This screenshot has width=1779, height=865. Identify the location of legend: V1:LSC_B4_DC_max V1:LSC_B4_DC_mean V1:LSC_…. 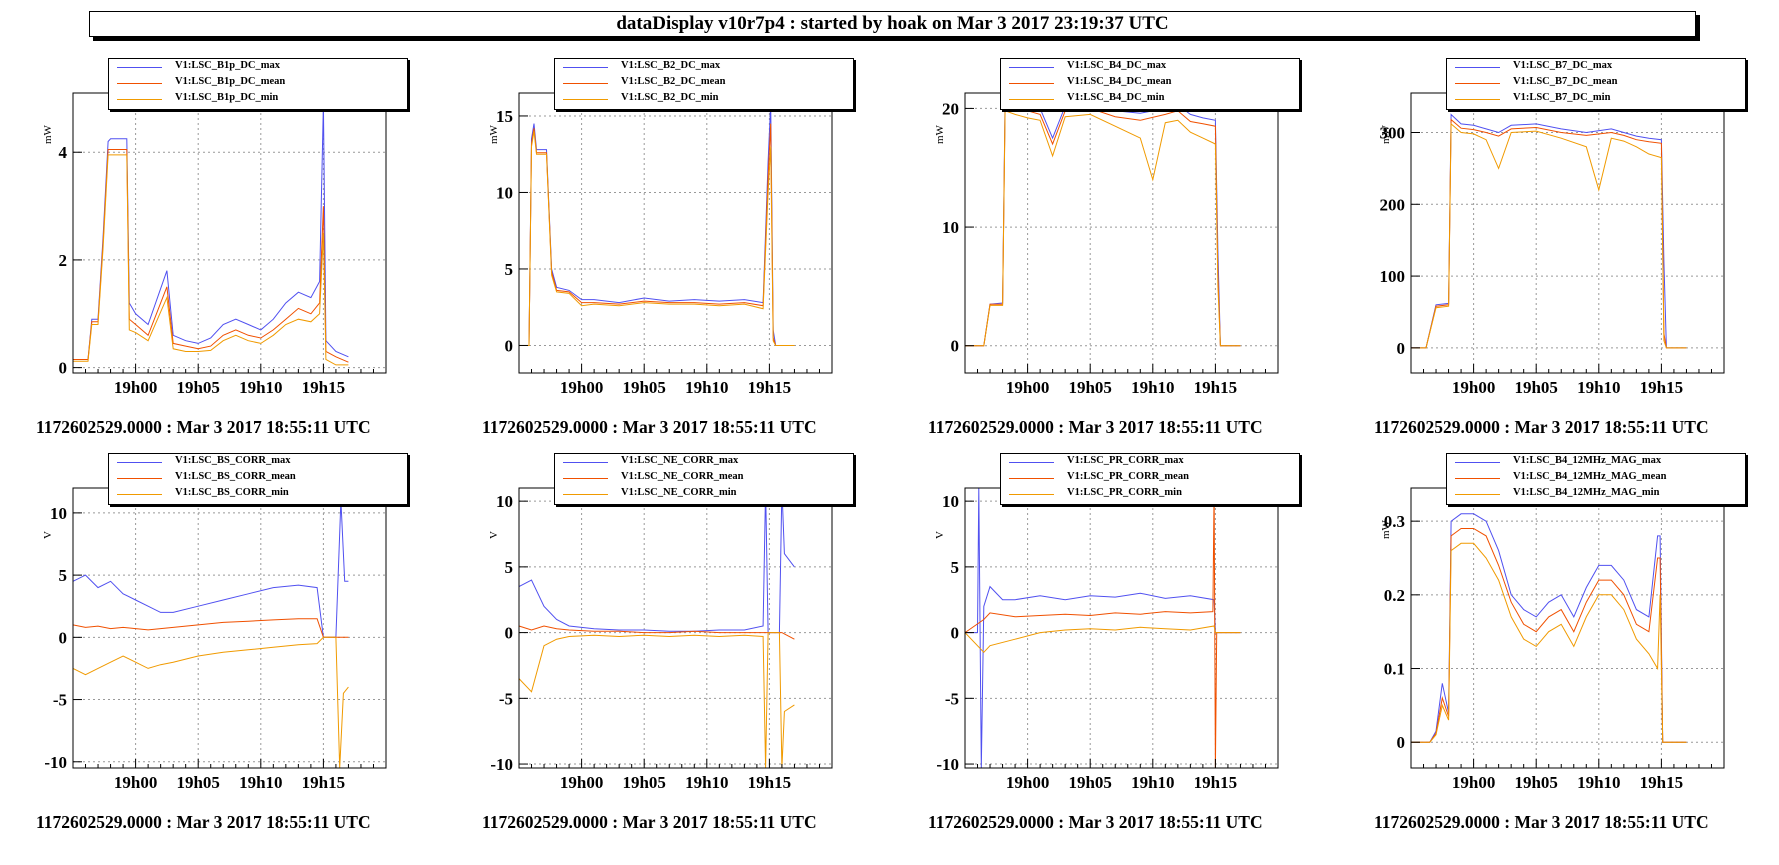
(1150, 84).